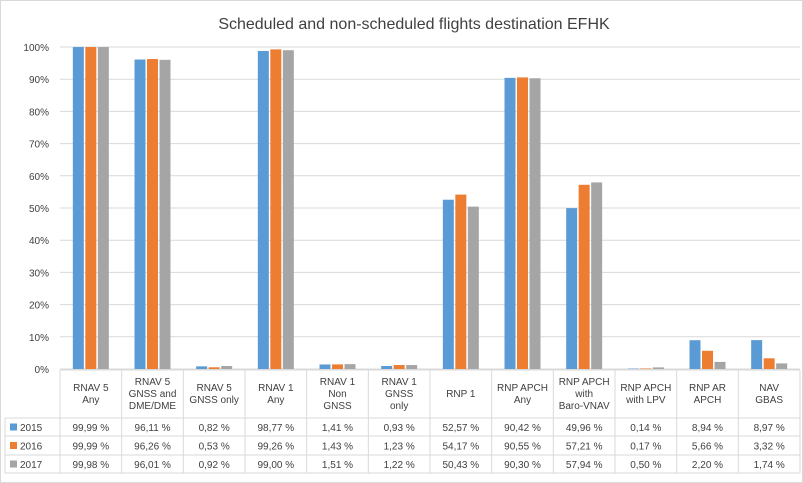  What do you see at coordinates (399, 465) in the screenshot?
I see `data-label: 1,22 %` at bounding box center [399, 465].